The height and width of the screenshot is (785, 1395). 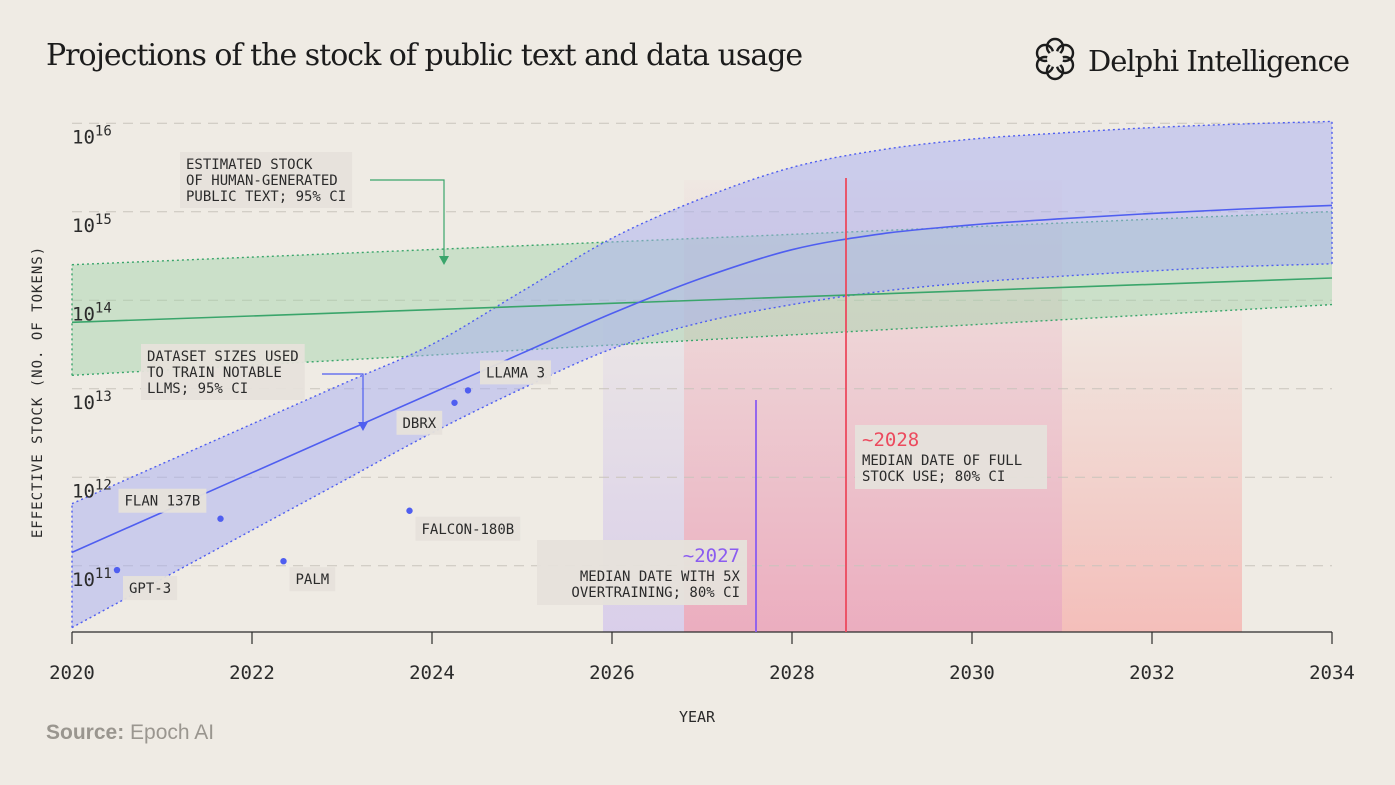 I want to click on model-label: LLAMA 3, so click(x=515, y=372).